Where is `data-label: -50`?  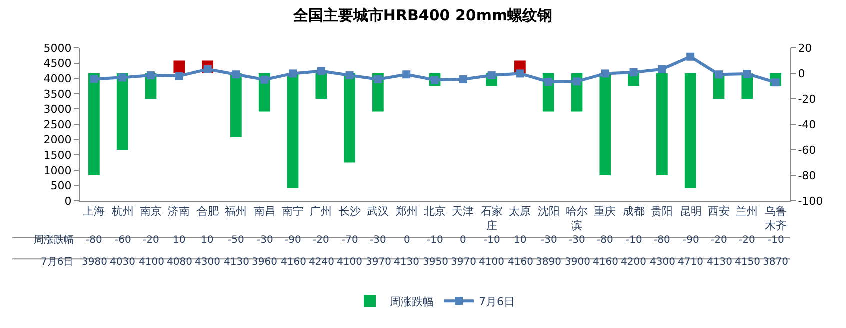
data-label: -50 is located at coordinates (236, 240).